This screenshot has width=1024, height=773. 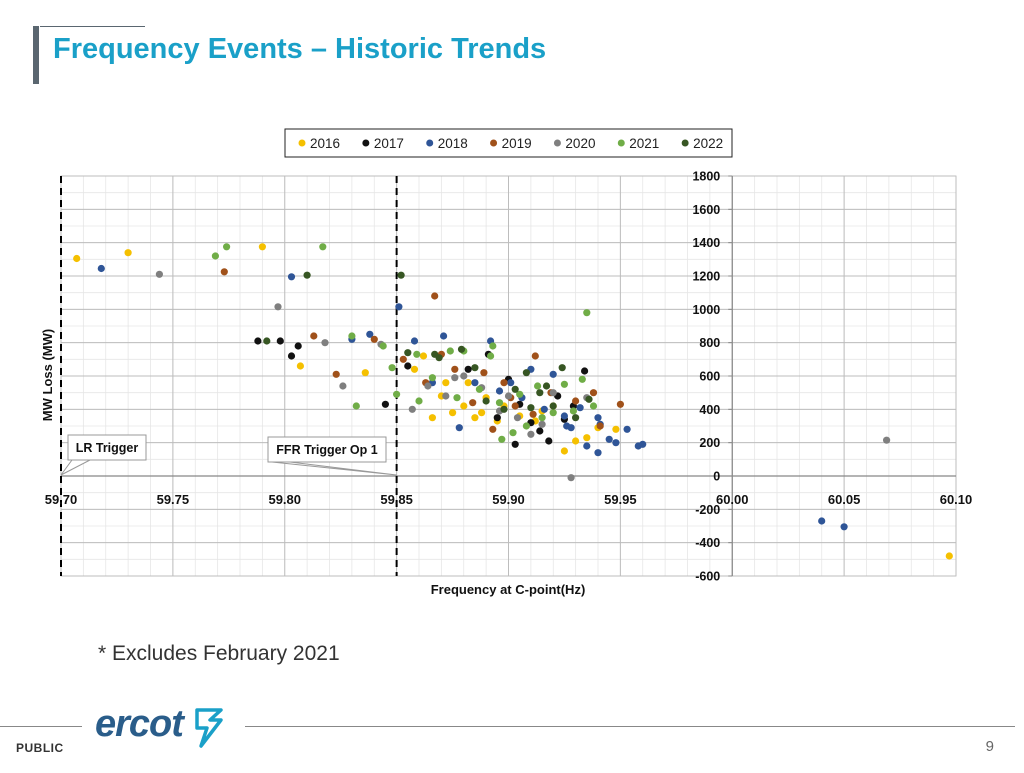 What do you see at coordinates (92, 26) in the screenshot?
I see `title-rule` at bounding box center [92, 26].